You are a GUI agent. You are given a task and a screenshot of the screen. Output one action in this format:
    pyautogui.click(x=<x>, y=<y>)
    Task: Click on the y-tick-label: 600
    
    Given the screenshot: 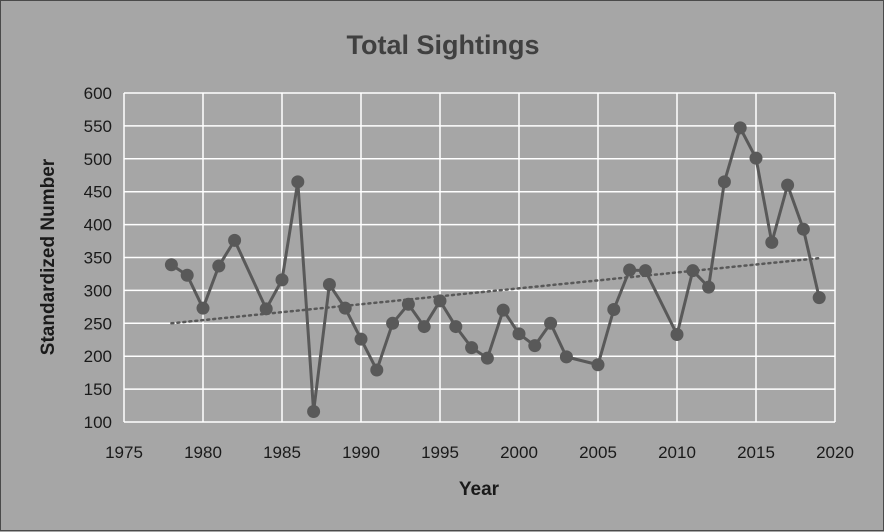 What is the action you would take?
    pyautogui.click(x=98, y=93)
    